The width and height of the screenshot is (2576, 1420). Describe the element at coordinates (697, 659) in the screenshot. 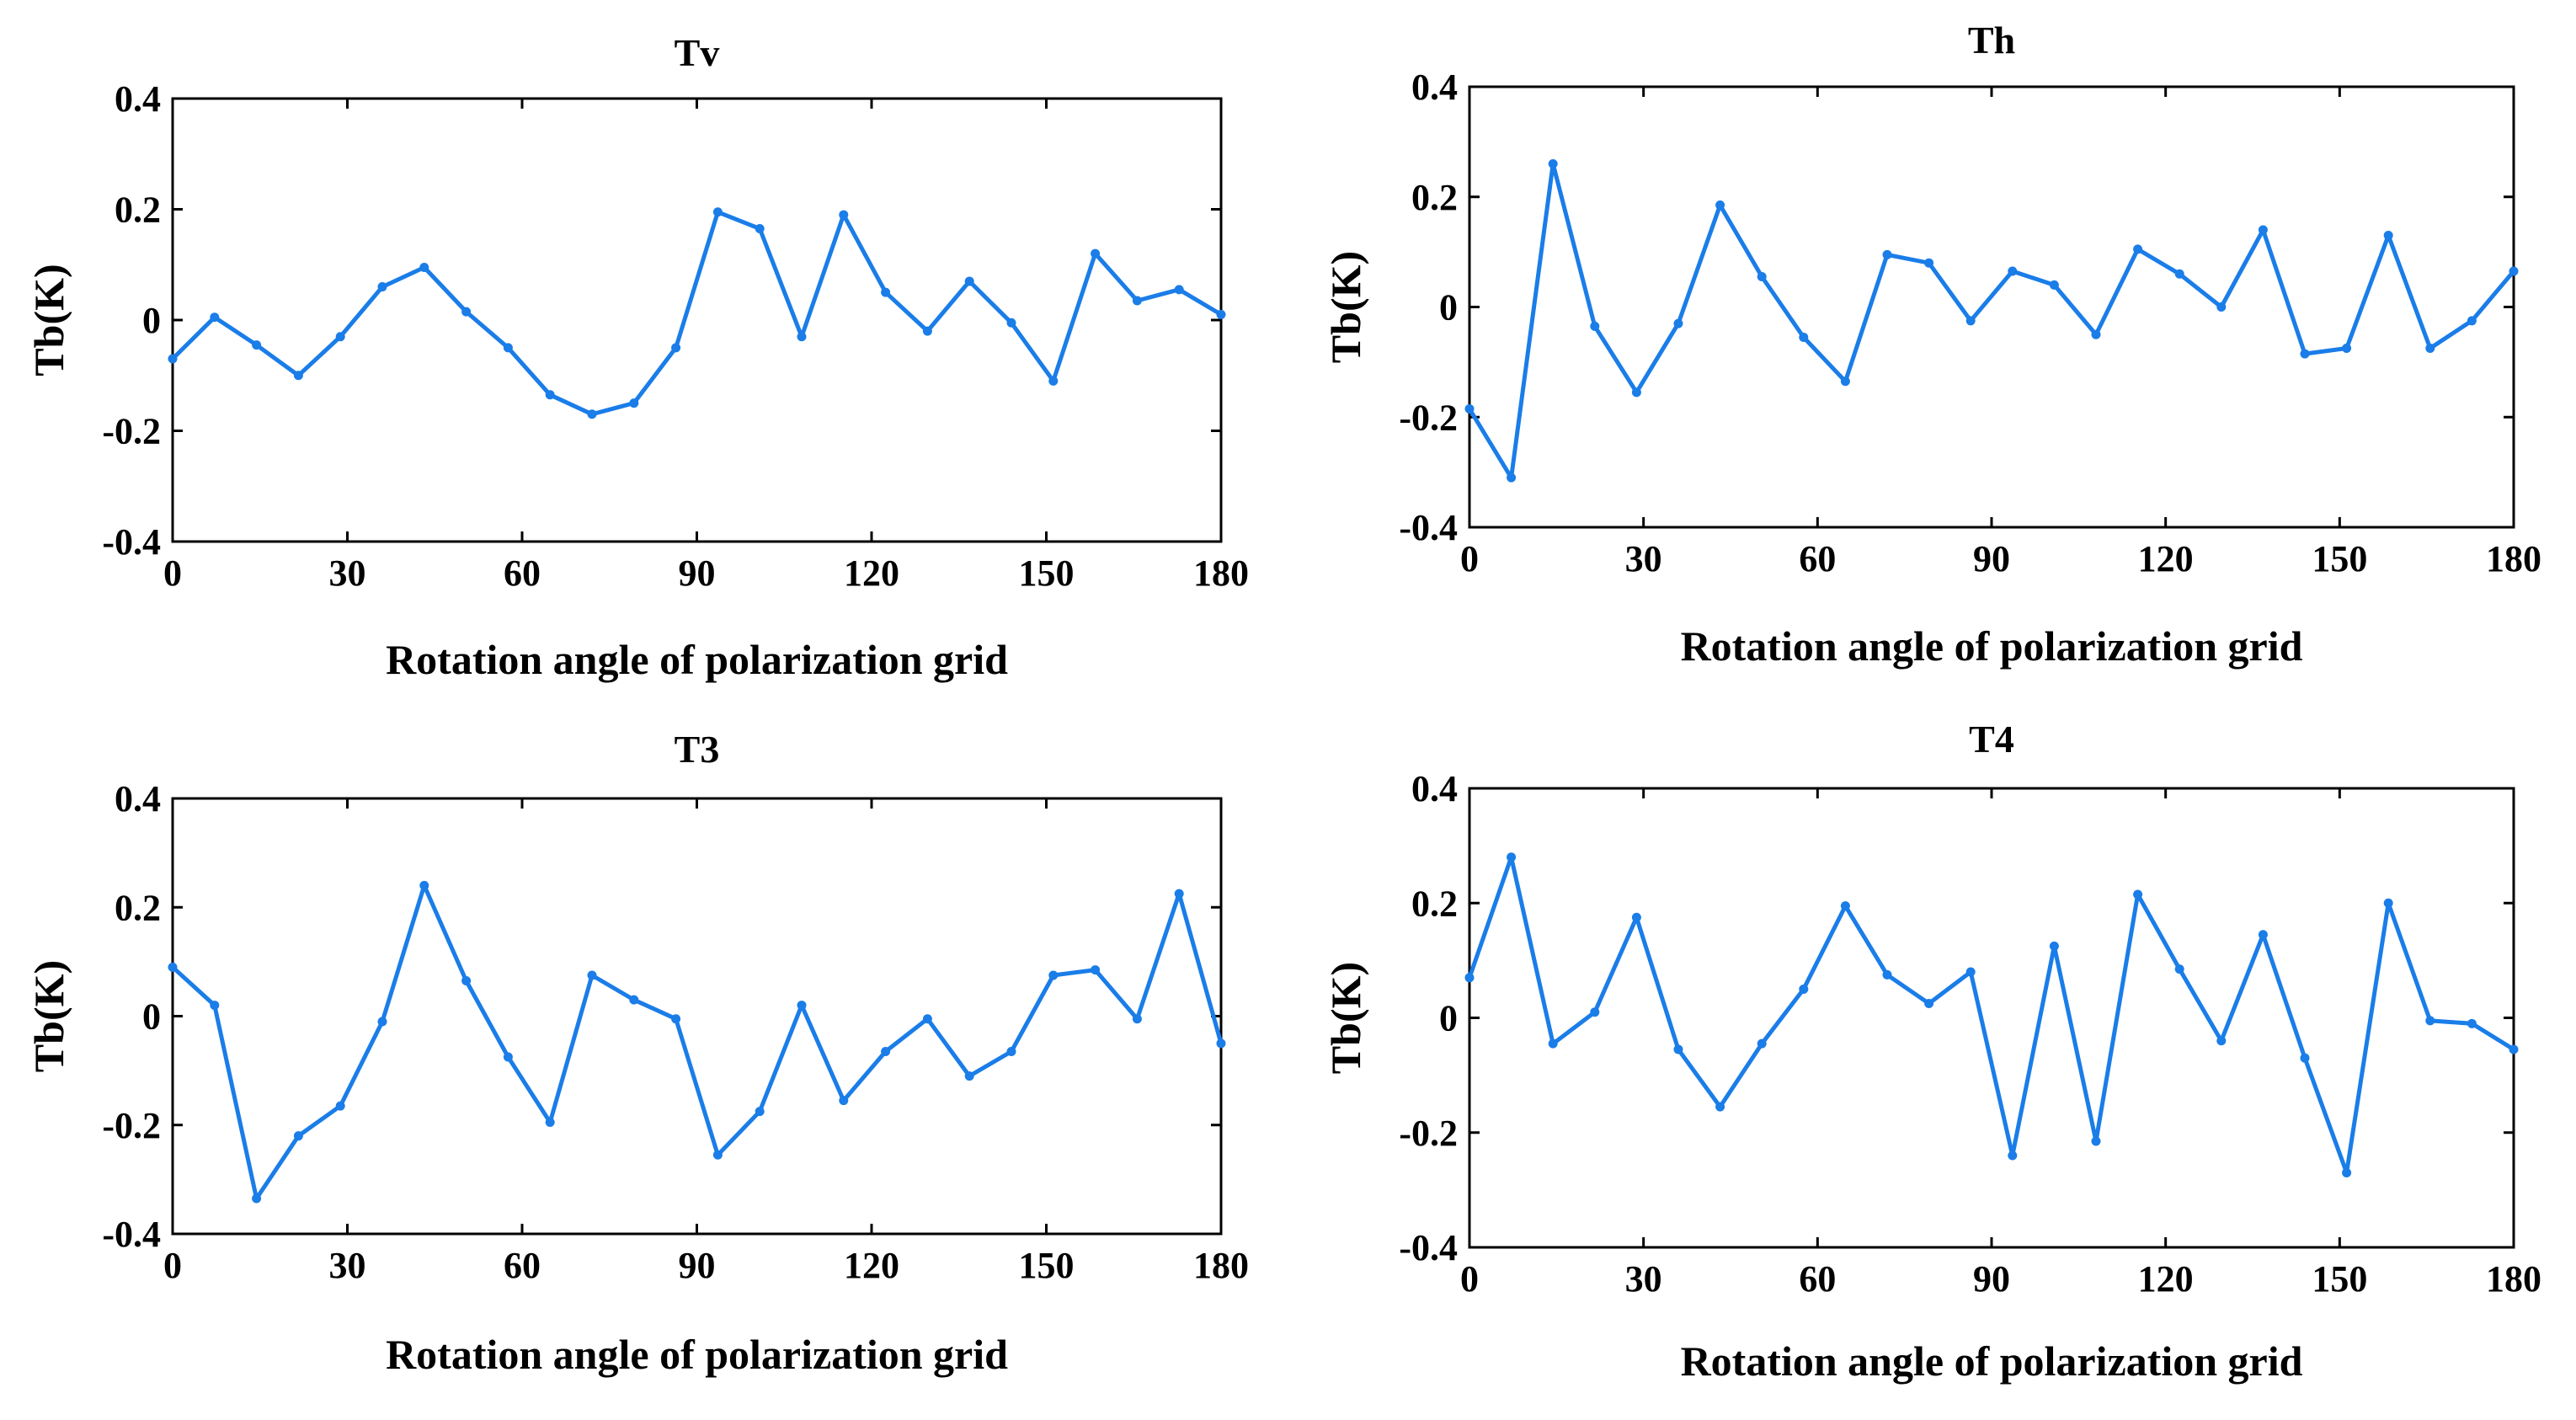

I see `x-axis-label: Rotation angle of polarization grid` at that location.